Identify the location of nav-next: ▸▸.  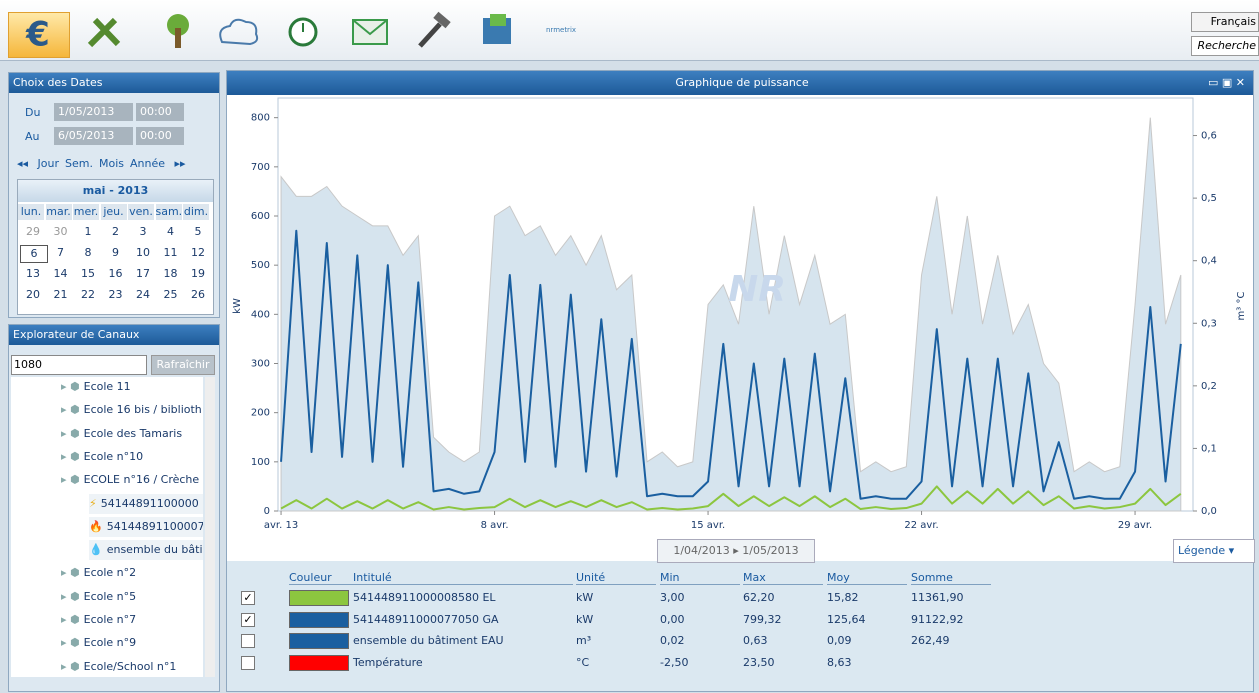
(180, 163).